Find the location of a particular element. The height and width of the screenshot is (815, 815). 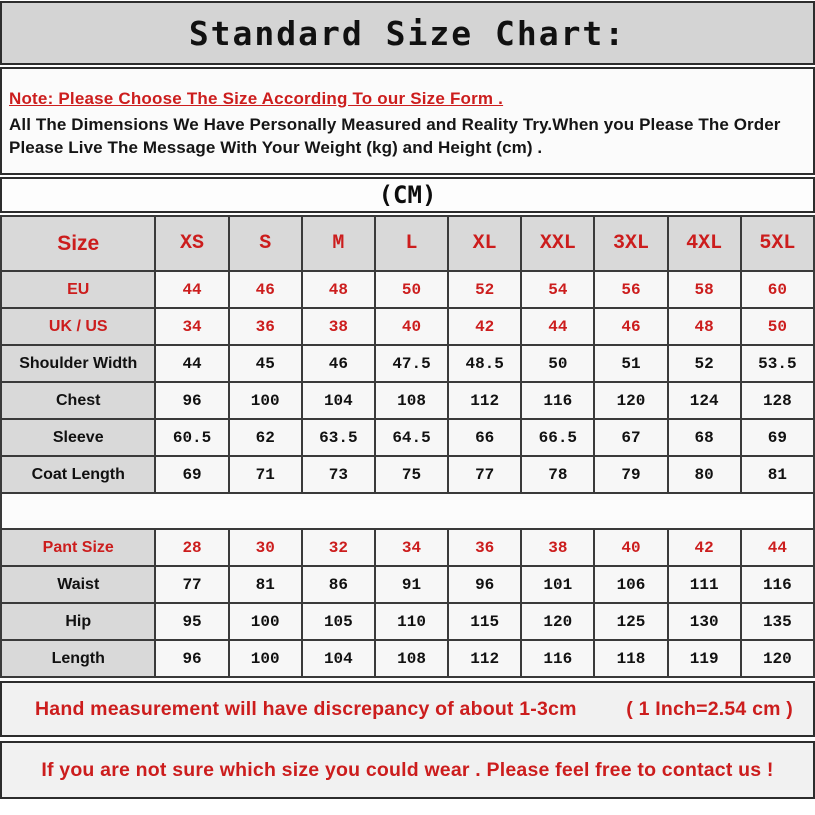

size-header-row: Size XS S M L XL XXL 3XL 4XL 5XL is located at coordinates (407, 243).